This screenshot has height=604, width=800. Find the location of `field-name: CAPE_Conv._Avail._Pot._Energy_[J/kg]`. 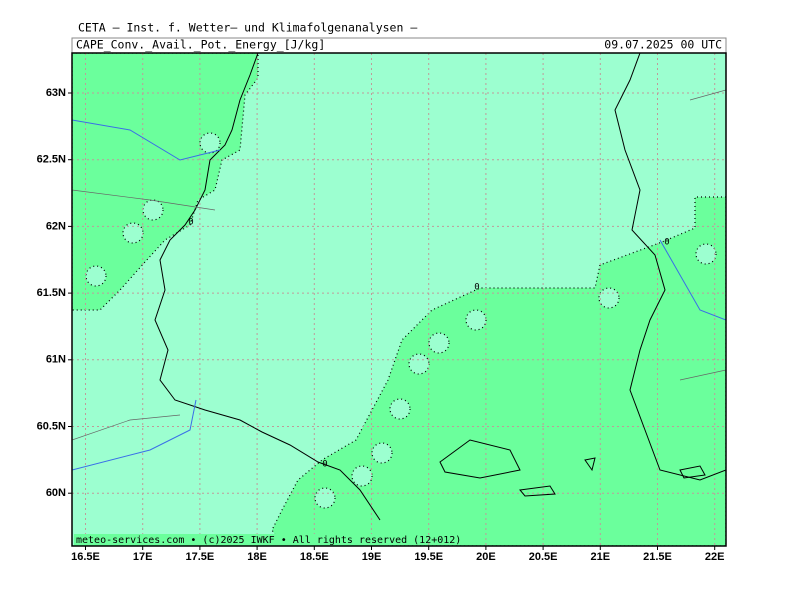

field-name: CAPE_Conv._Avail._Pot._Energy_[J/kg] is located at coordinates (200, 45).